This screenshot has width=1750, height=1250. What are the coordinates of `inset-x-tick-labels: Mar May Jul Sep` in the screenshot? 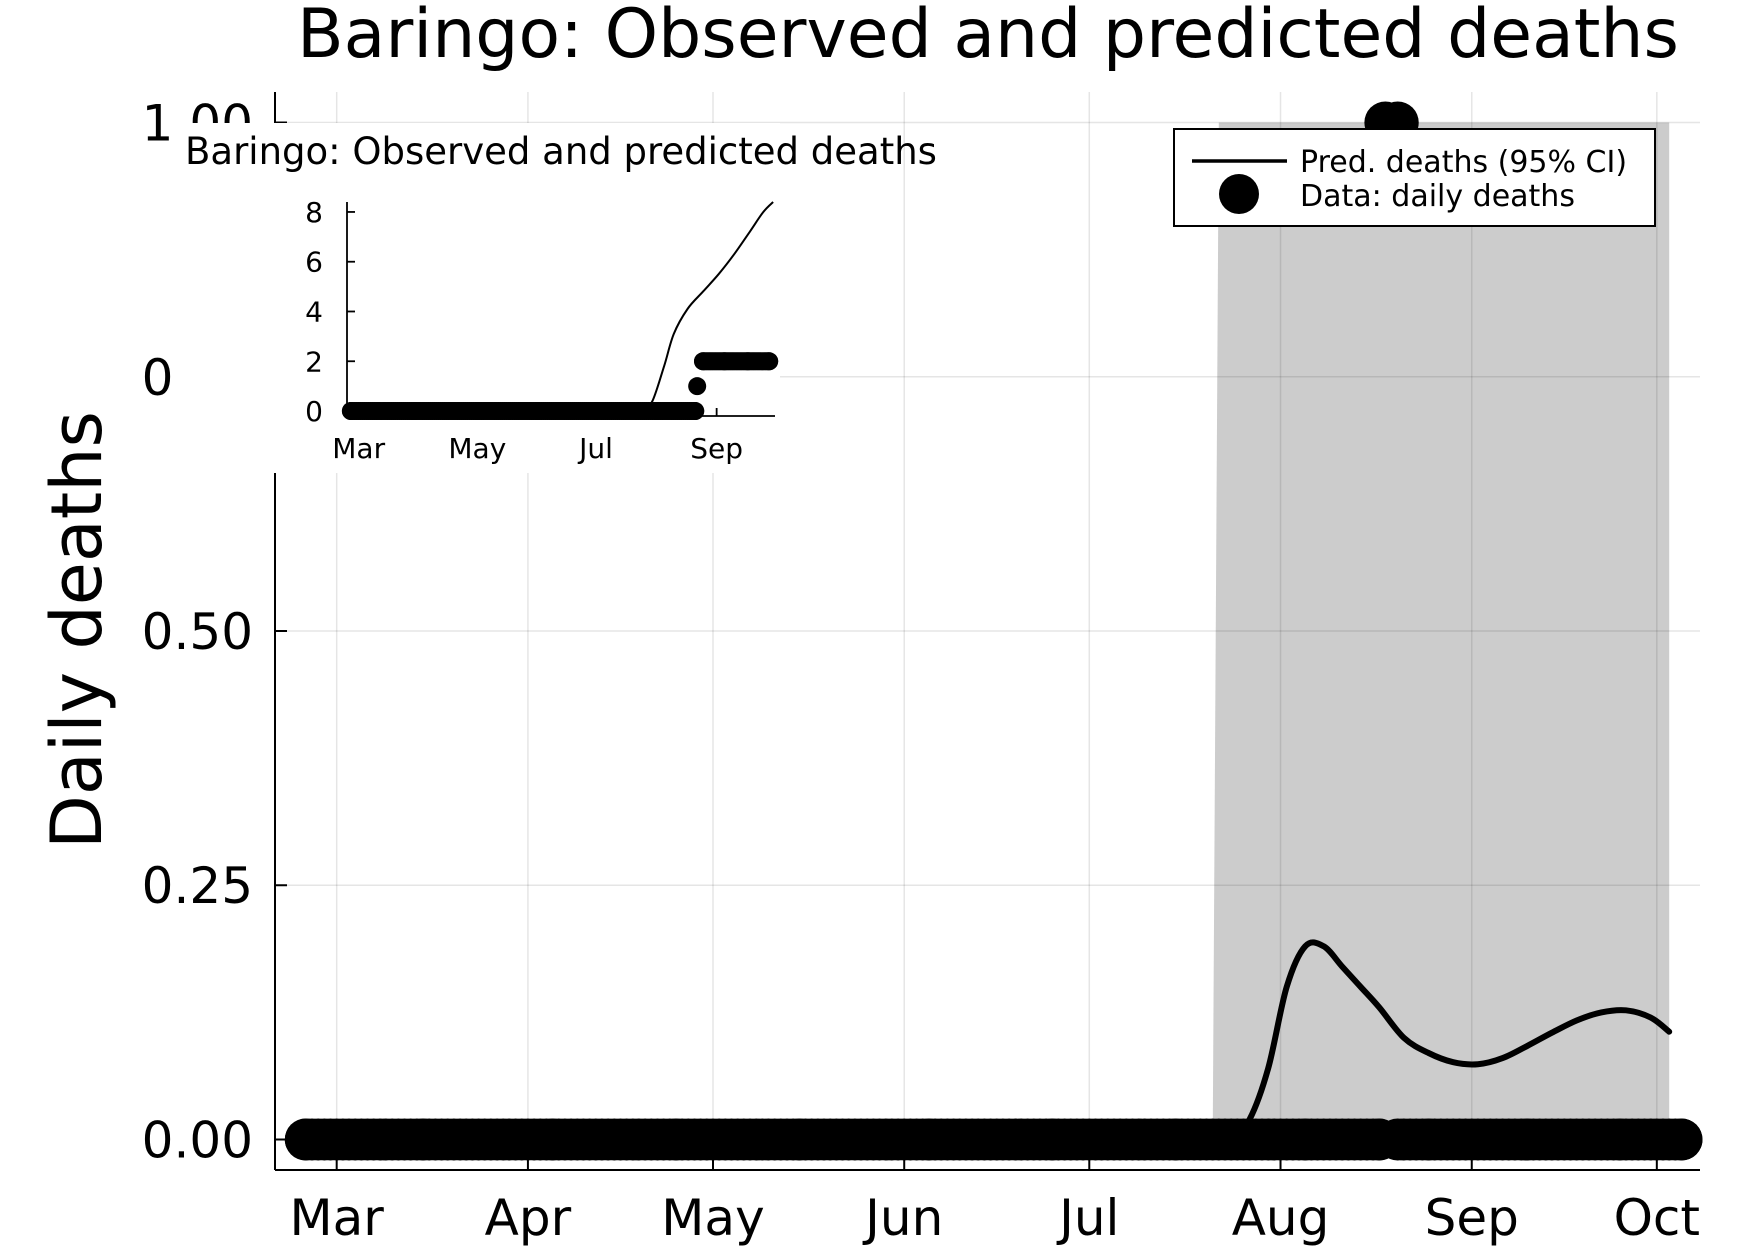 It's located at (537, 448).